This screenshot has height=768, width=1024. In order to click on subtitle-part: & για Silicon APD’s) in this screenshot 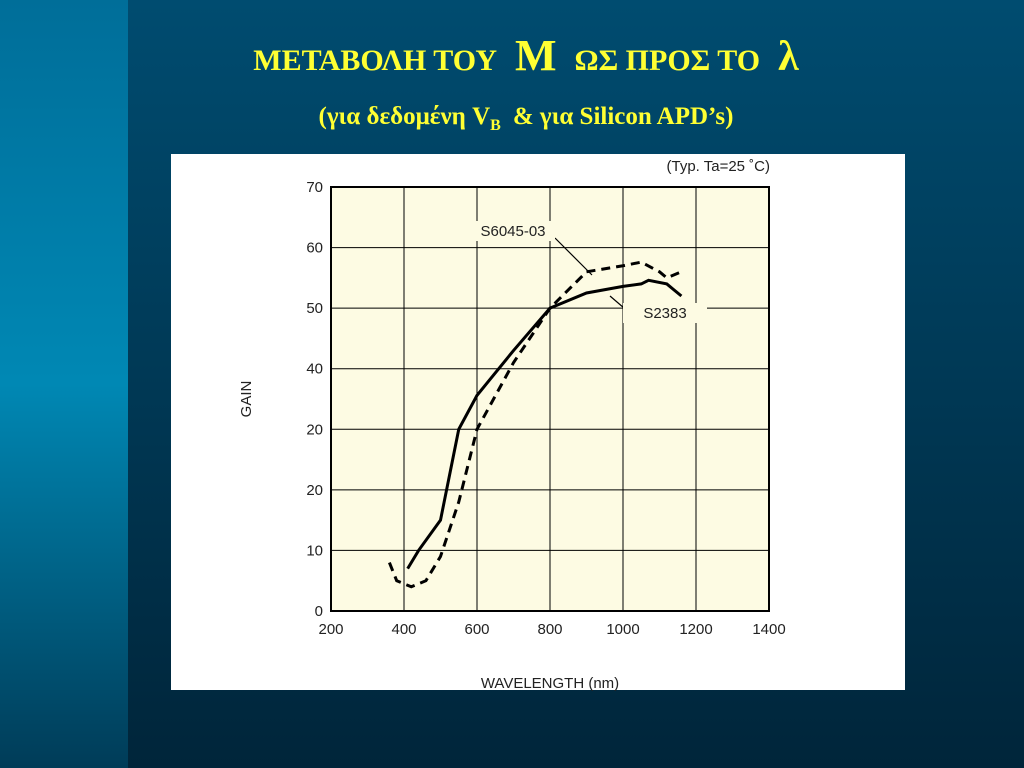, I will do `click(623, 116)`.